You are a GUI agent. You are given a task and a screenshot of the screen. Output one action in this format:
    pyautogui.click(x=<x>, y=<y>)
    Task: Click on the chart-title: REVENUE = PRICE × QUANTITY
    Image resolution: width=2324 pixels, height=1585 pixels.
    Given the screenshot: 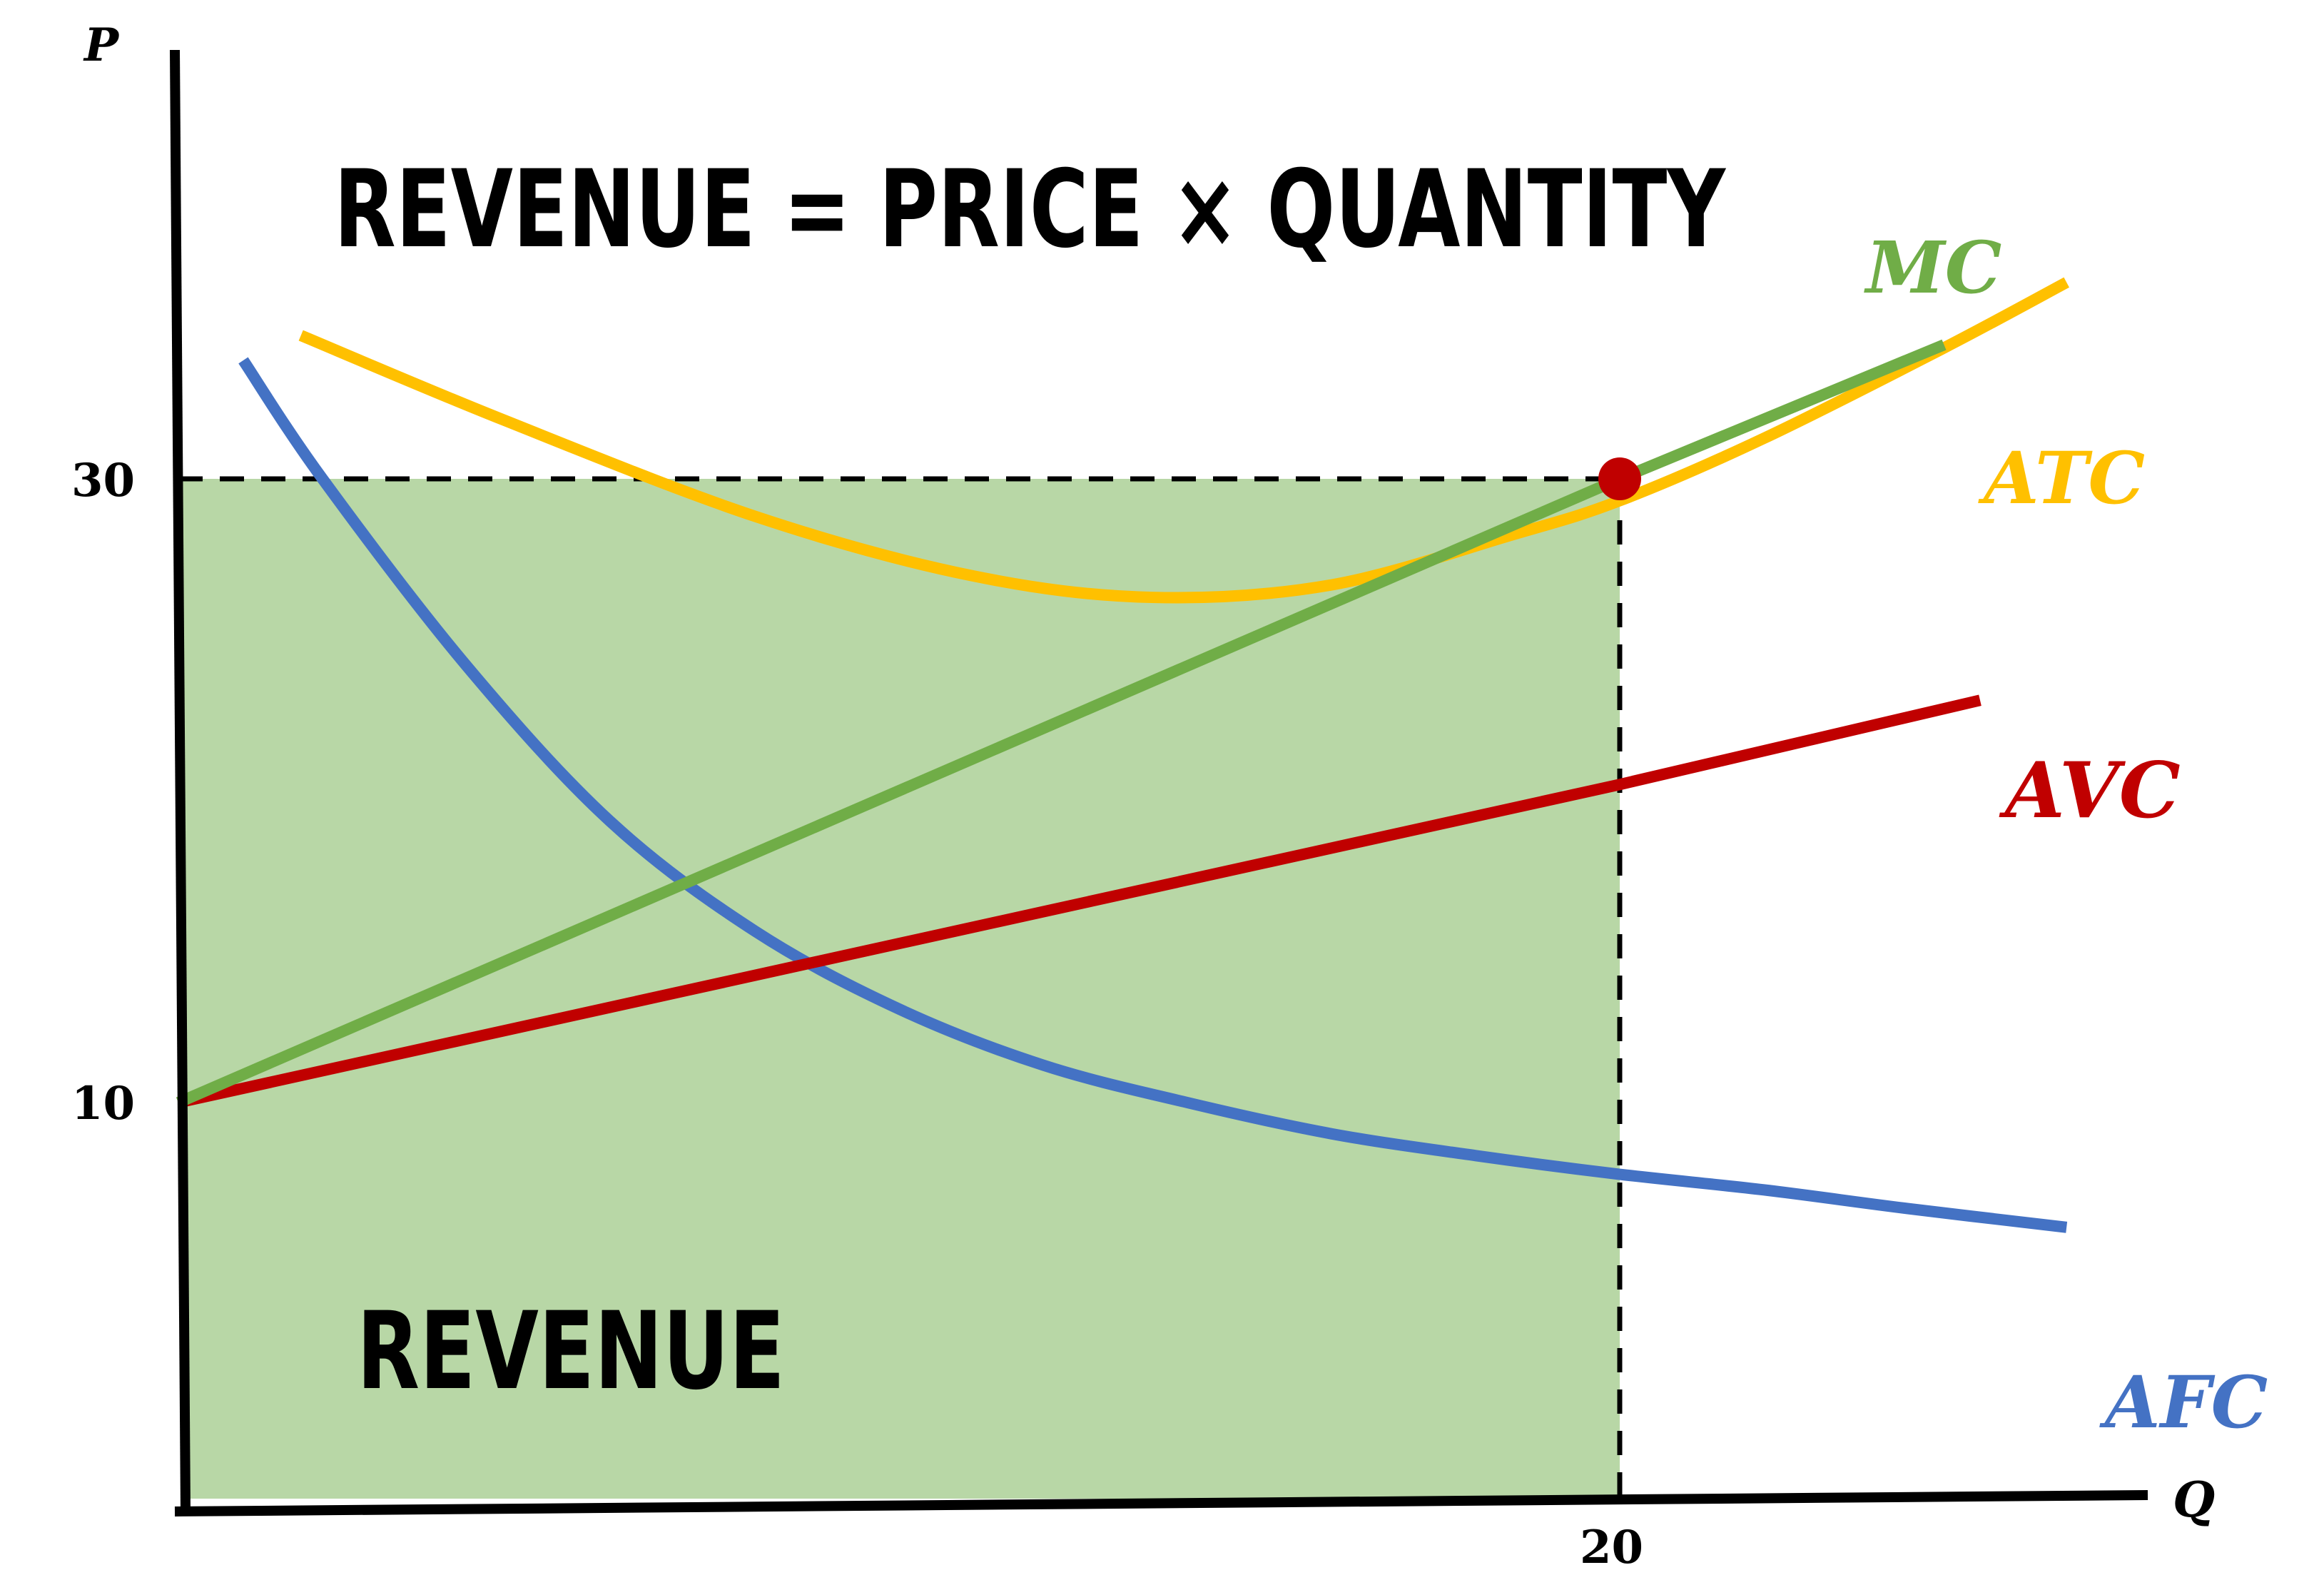 What is the action you would take?
    pyautogui.click(x=1030, y=210)
    